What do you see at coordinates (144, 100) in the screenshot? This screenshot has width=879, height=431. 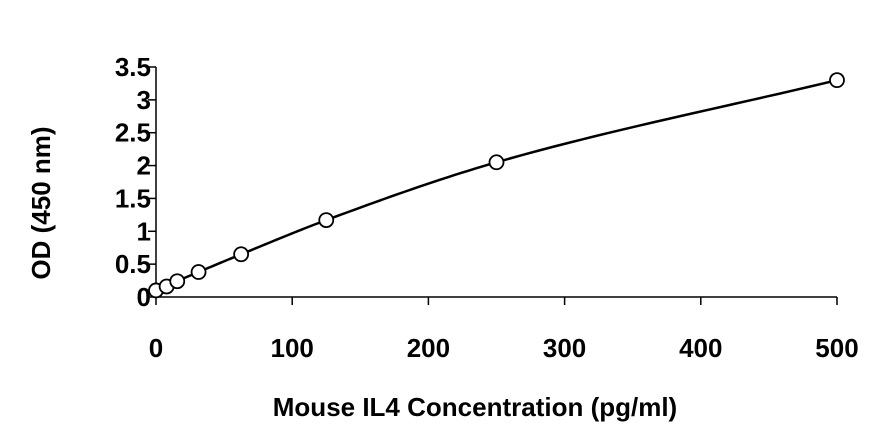 I see `y-tick-label: 3` at bounding box center [144, 100].